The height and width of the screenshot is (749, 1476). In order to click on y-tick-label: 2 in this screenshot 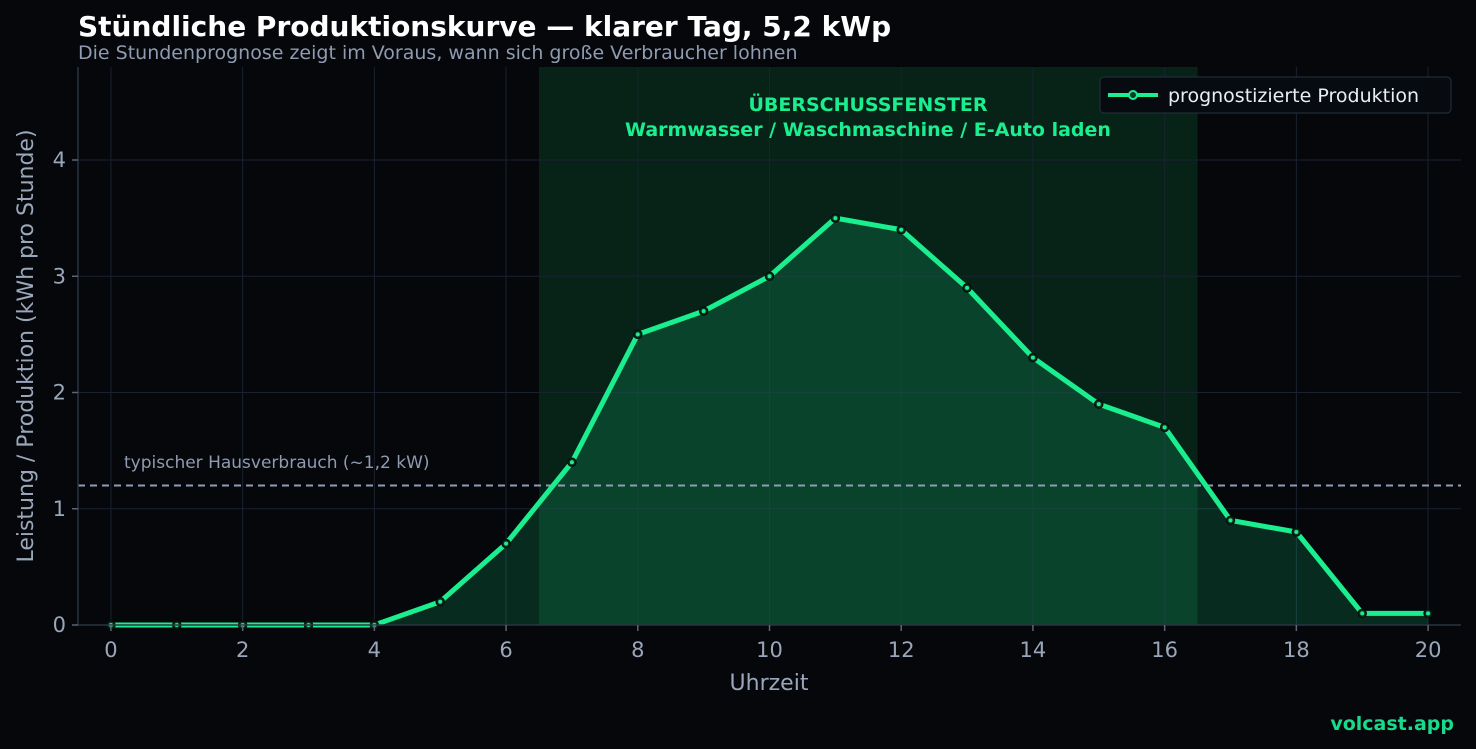, I will do `click(59, 393)`.